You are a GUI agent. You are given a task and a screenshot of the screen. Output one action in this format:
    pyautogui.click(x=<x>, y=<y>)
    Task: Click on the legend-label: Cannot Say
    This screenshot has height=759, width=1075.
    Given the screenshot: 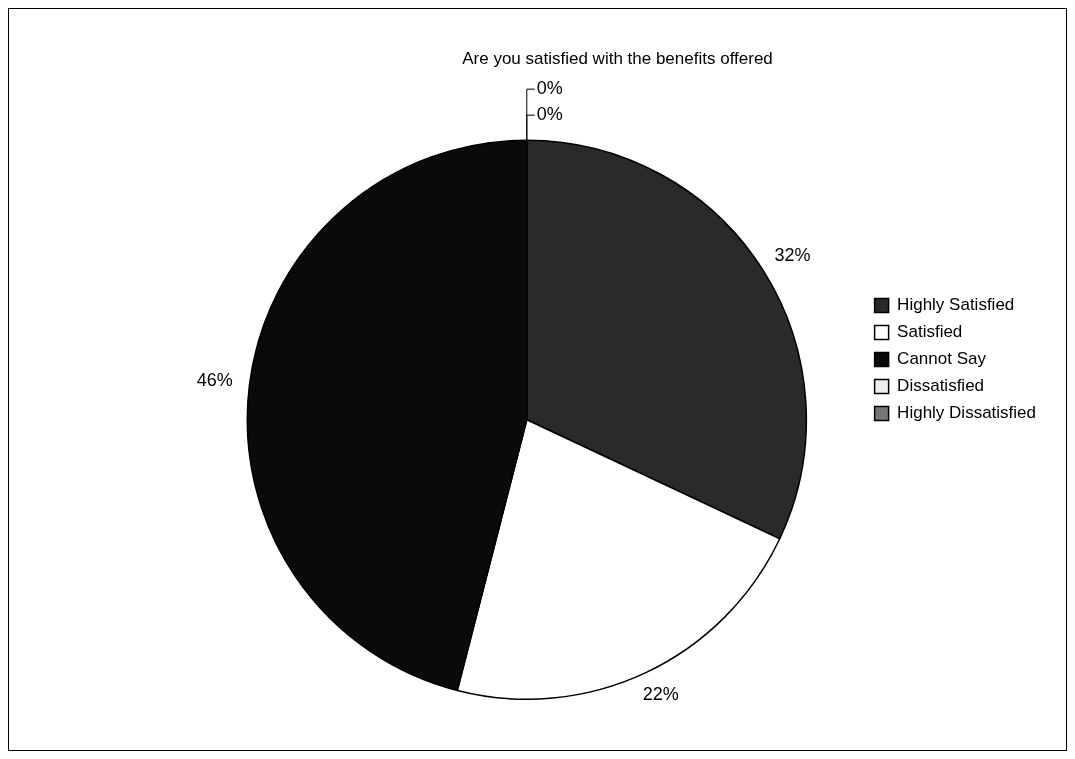 What is the action you would take?
    pyautogui.click(x=942, y=359)
    